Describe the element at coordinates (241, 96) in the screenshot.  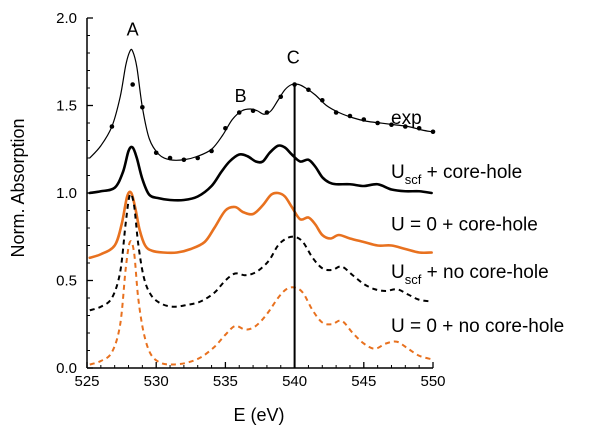
I see `peak-label-b: B` at that location.